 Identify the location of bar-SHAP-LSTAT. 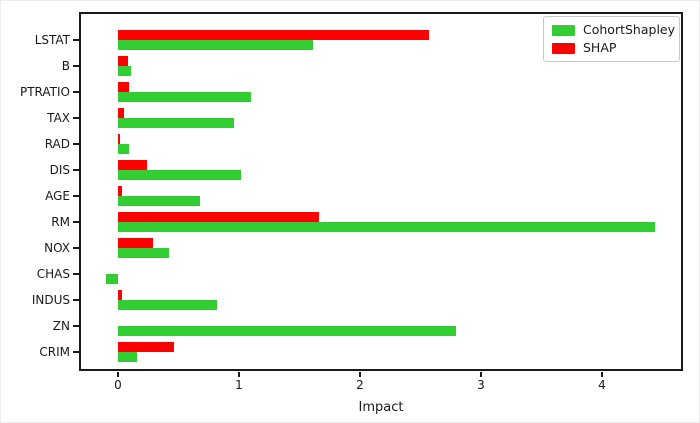
(273, 34).